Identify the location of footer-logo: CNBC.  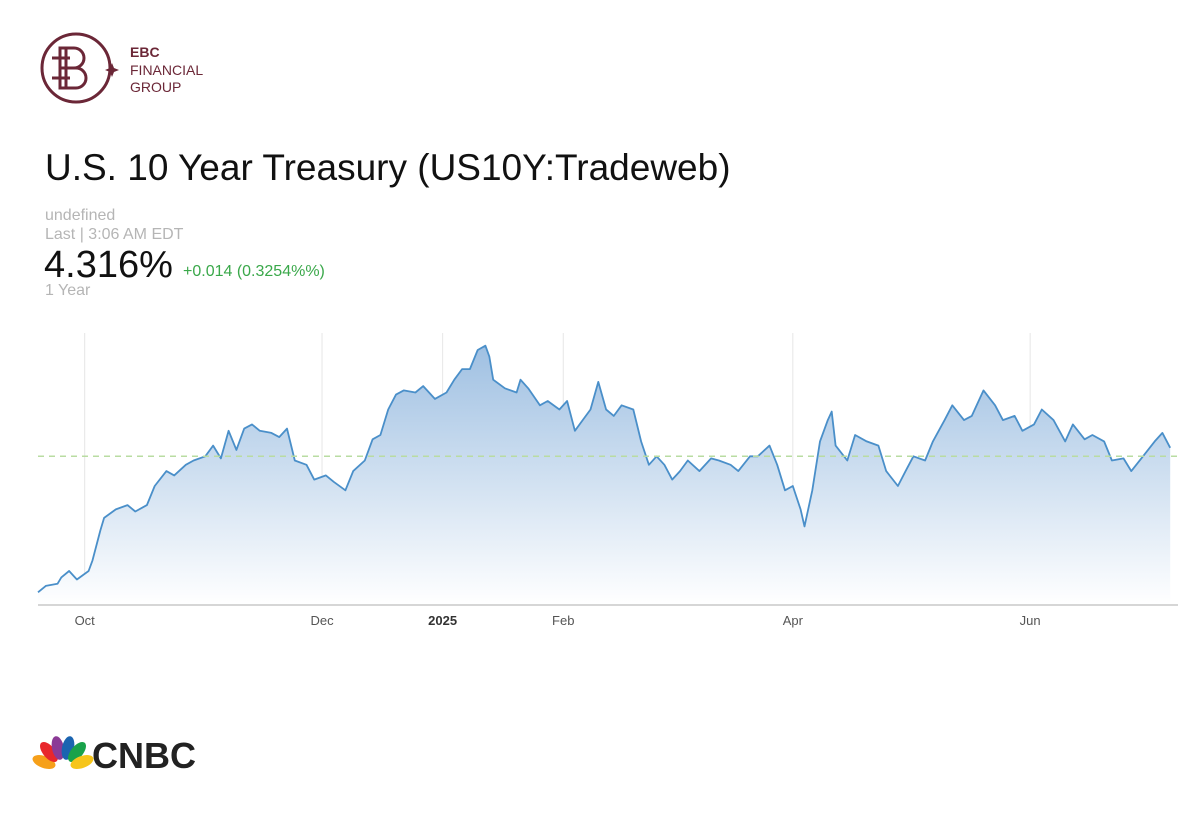
(114, 755).